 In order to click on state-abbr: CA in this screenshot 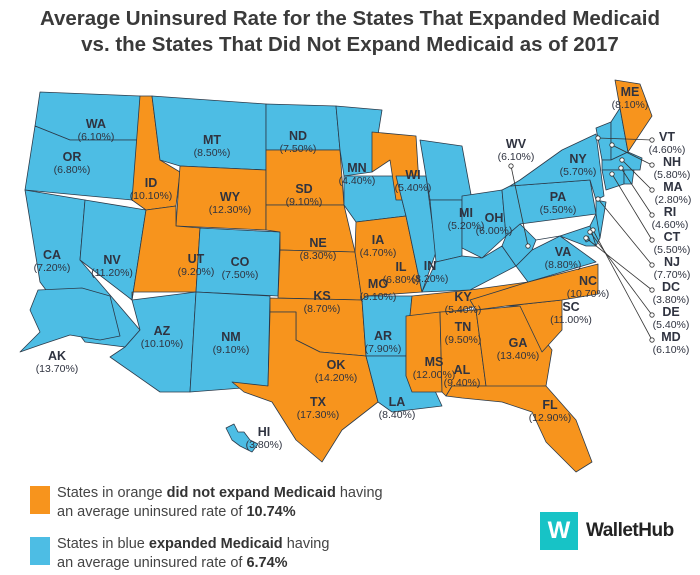, I will do `click(52, 255)`.